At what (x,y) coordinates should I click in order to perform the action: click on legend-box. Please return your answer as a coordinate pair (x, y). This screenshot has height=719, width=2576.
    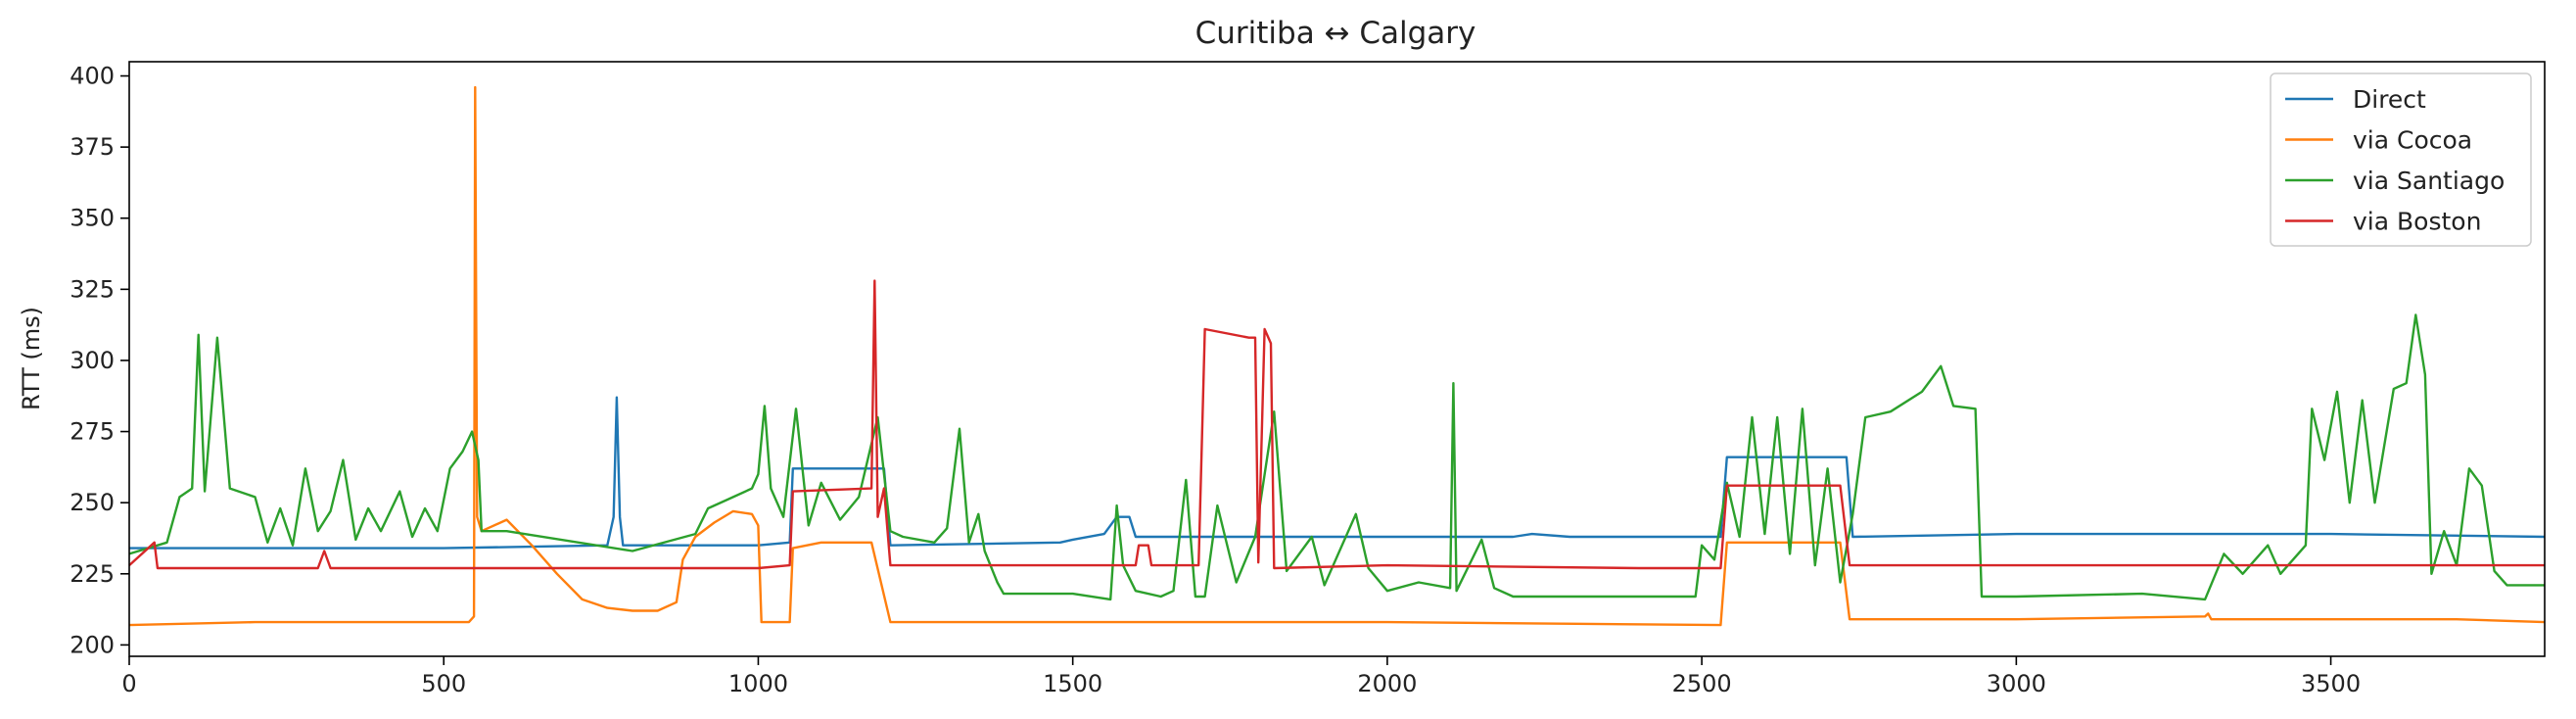
    Looking at the image, I should click on (2401, 159).